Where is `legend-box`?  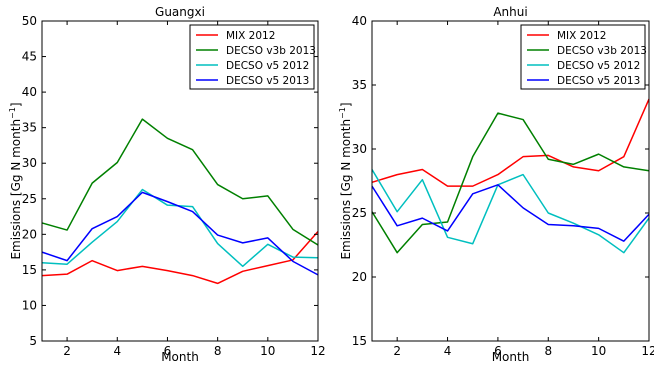 legend-box is located at coordinates (252, 57).